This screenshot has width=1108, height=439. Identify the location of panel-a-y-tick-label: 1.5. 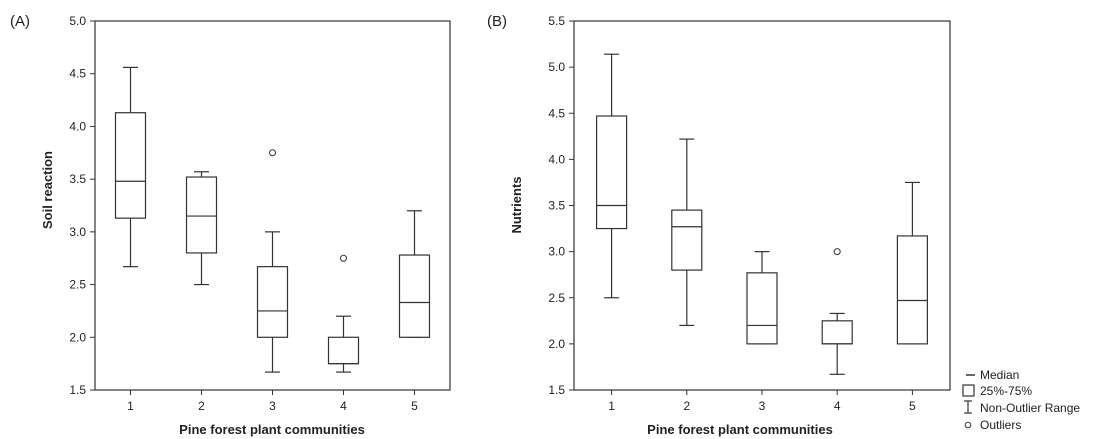
(77, 390).